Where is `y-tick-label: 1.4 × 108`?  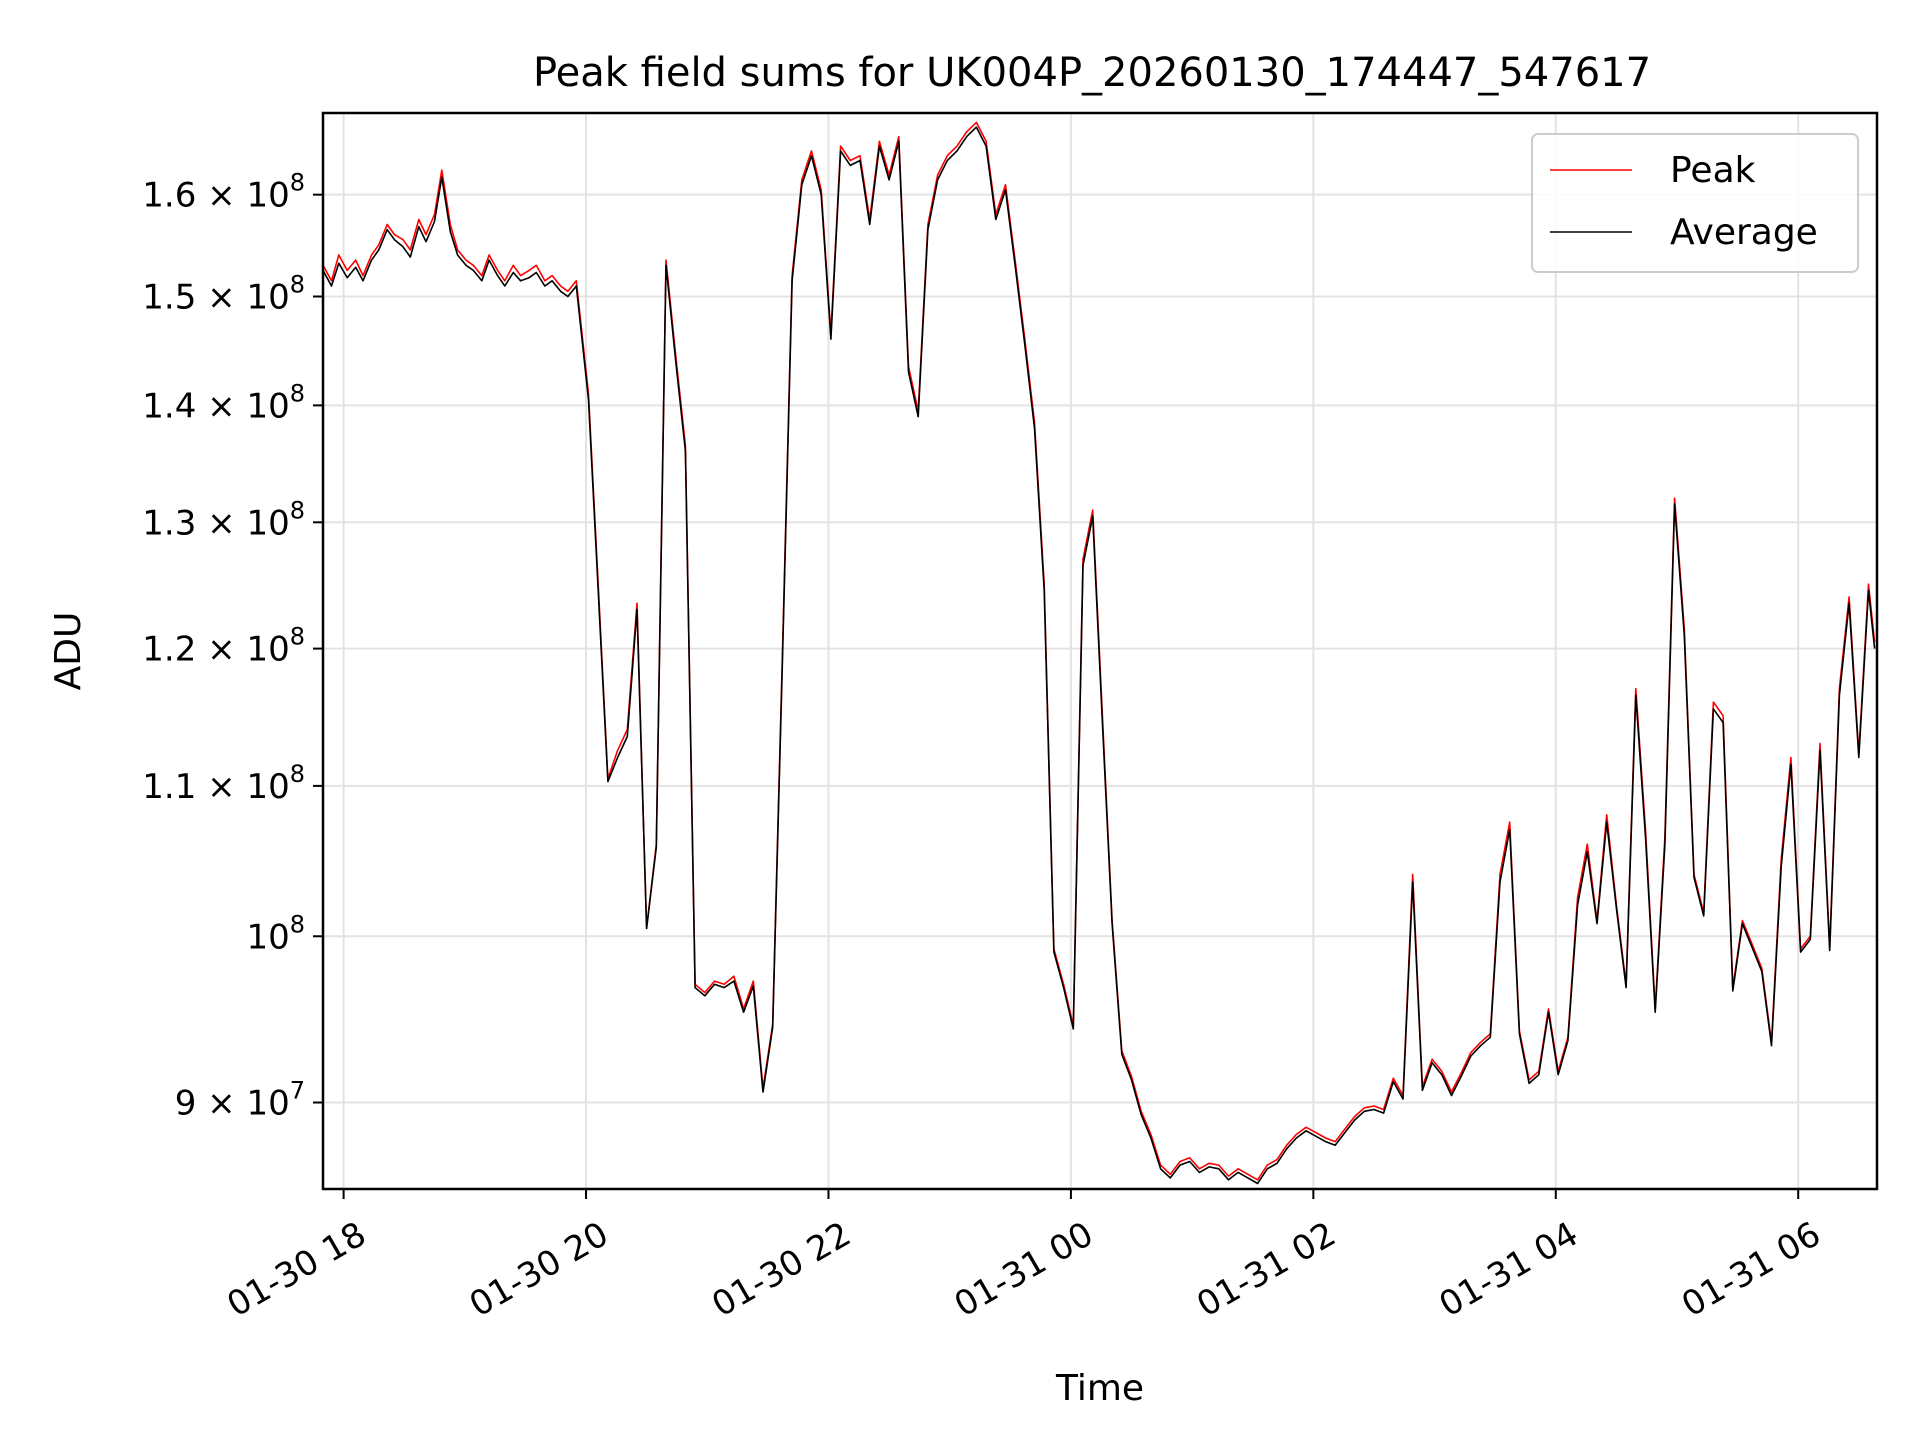
y-tick-label: 1.4 × 108 is located at coordinates (223, 402).